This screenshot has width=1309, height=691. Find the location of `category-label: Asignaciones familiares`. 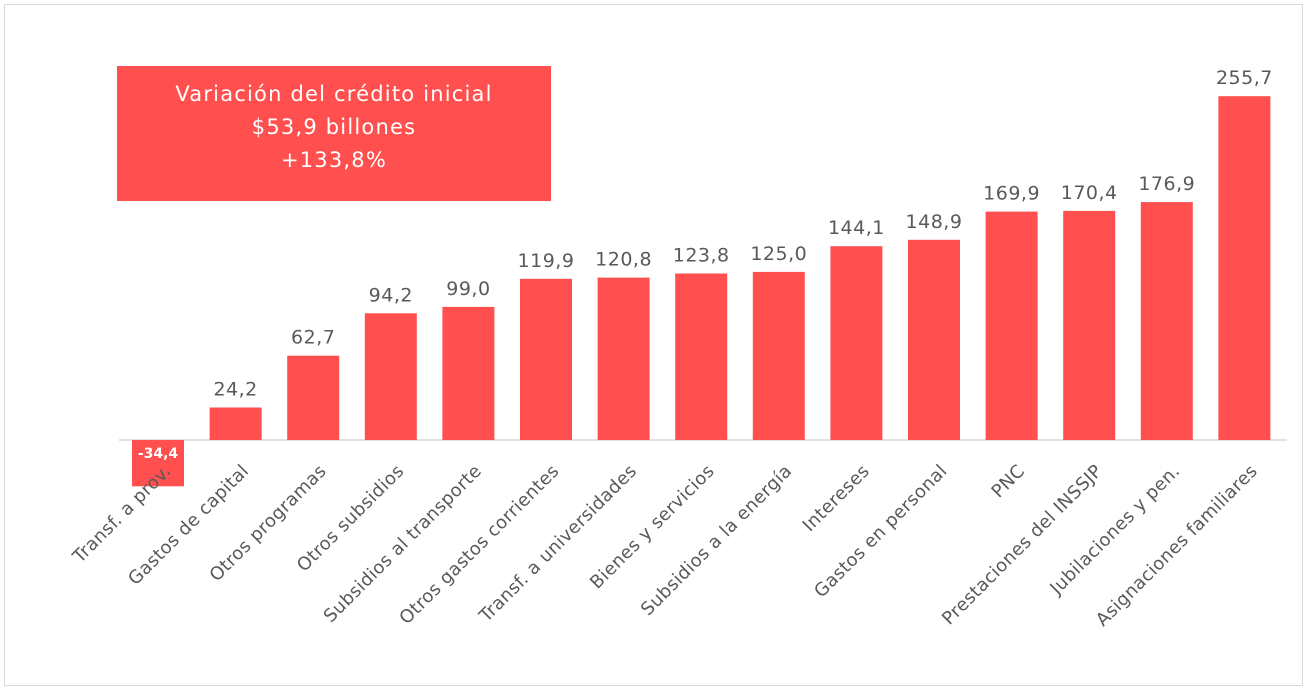

category-label: Asignaciones familiares is located at coordinates (1177, 546).